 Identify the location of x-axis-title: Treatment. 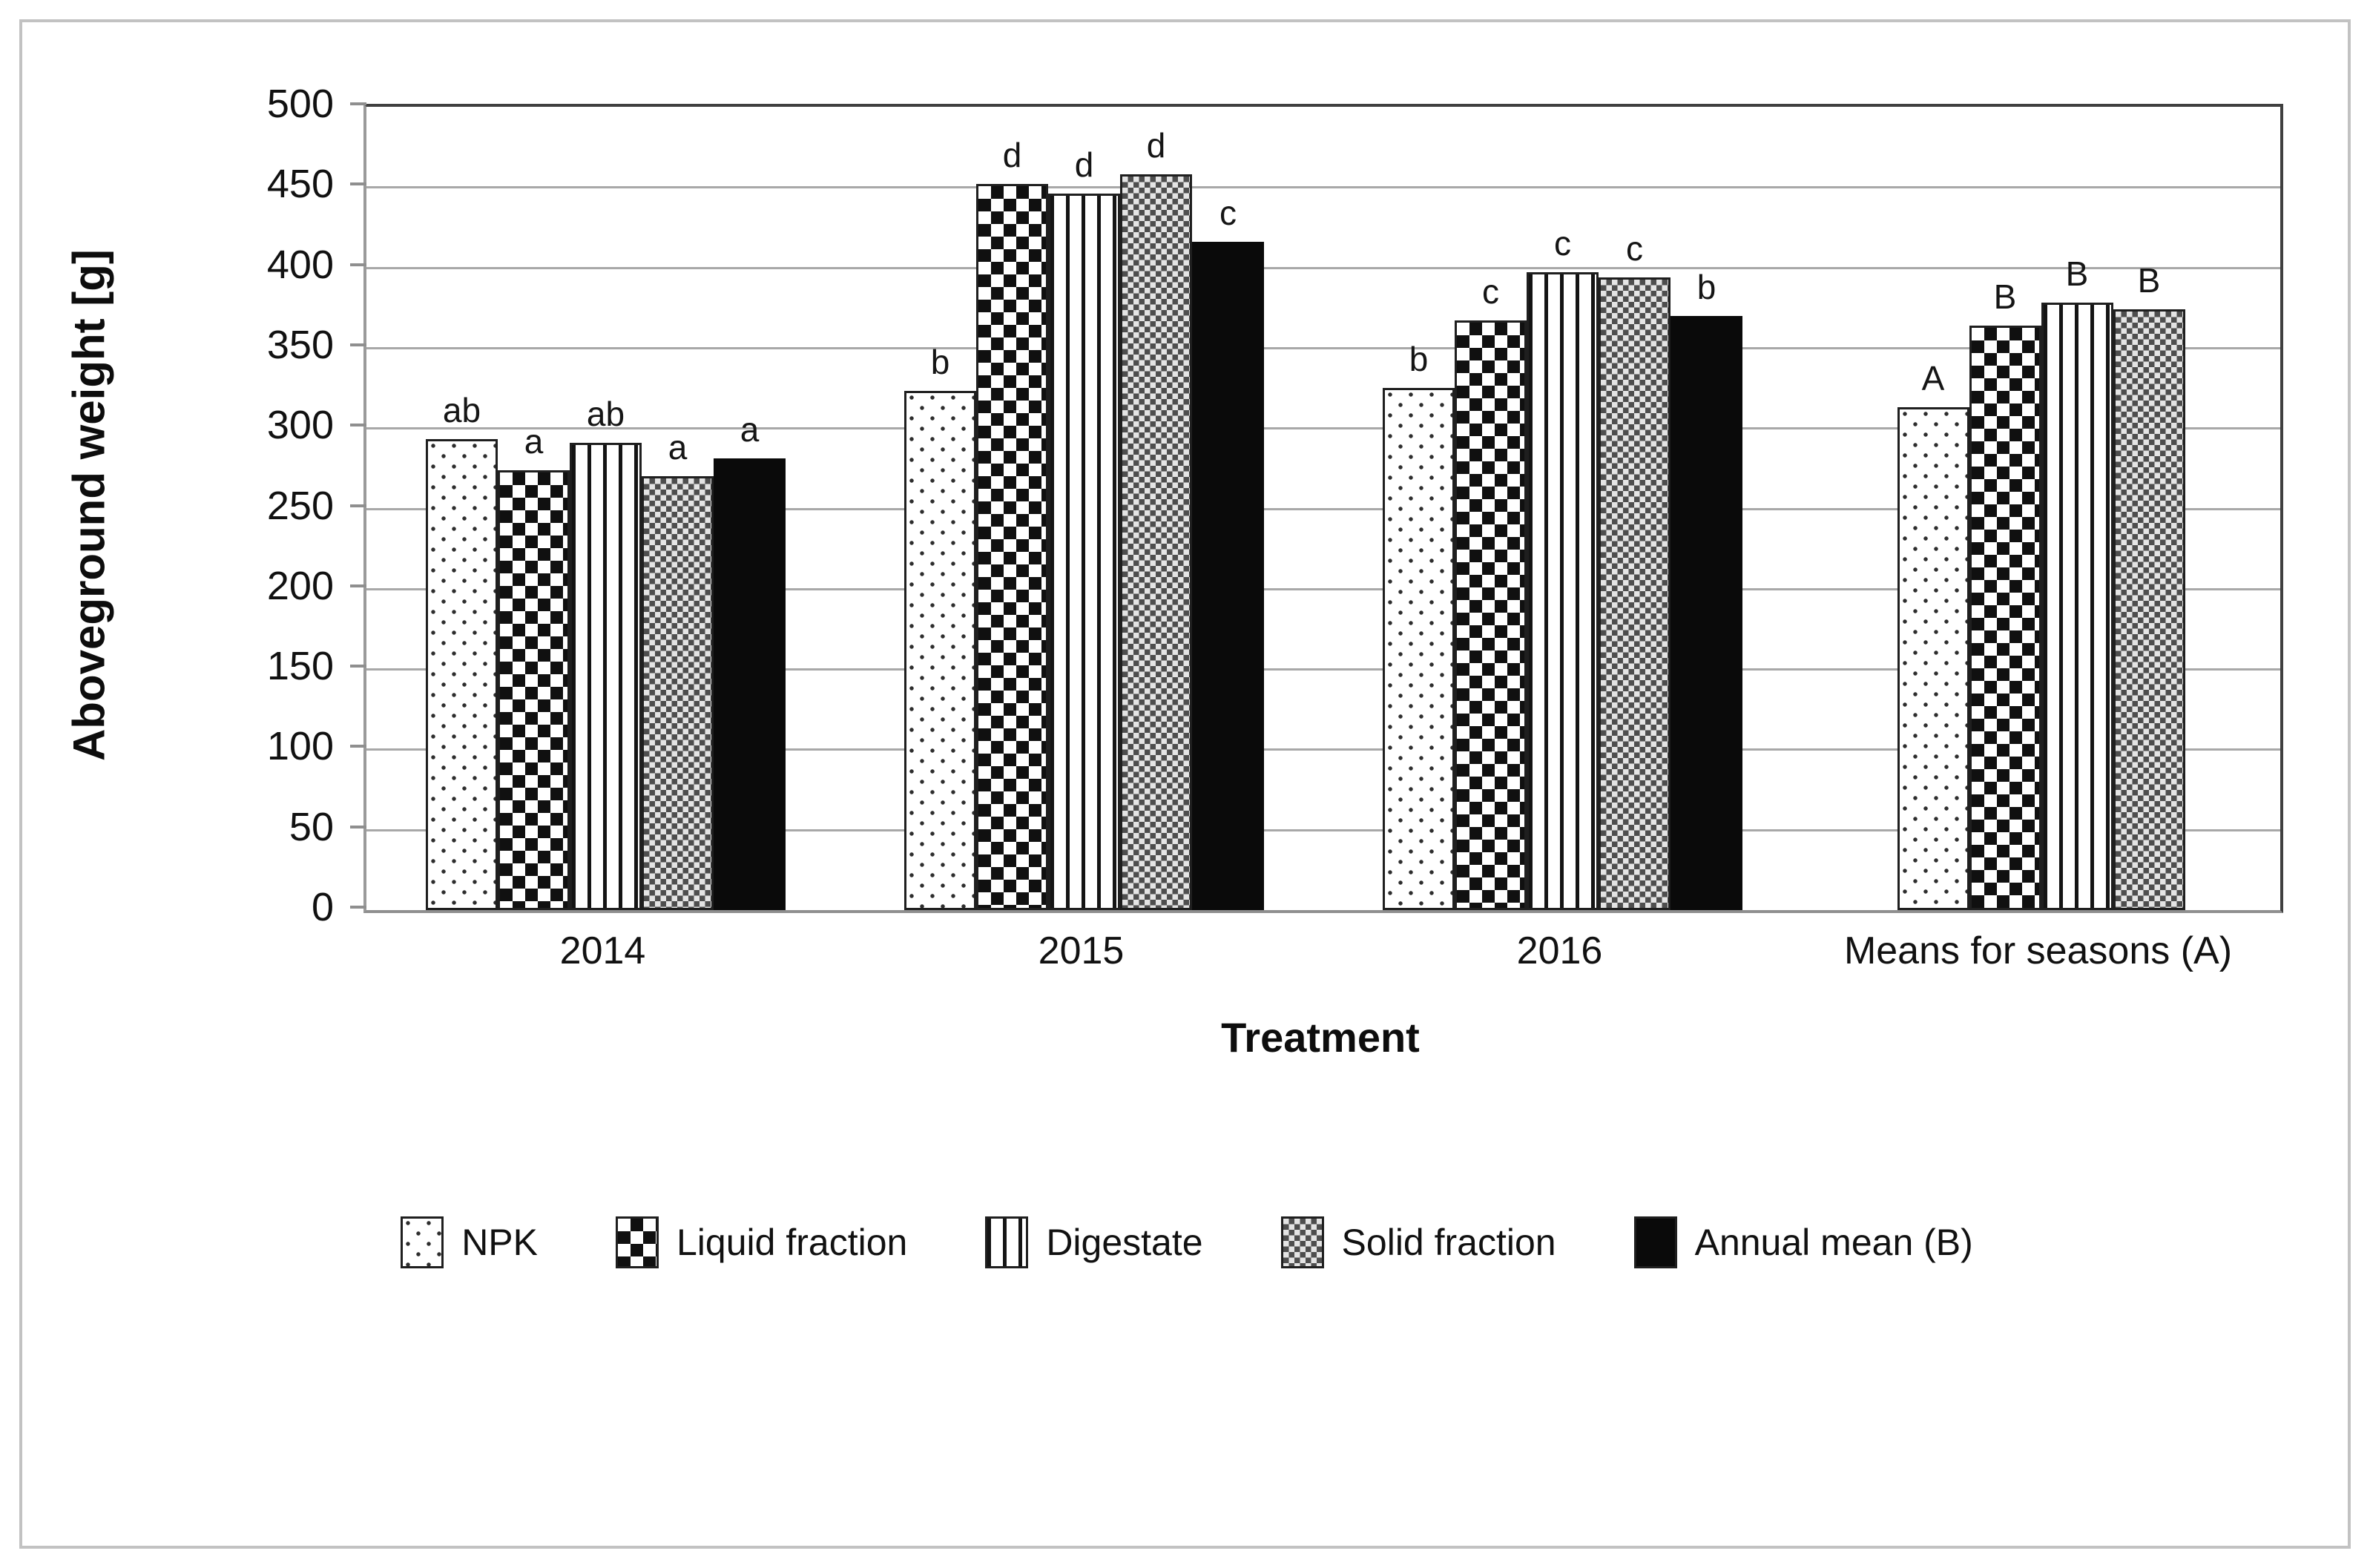
(1321, 1038).